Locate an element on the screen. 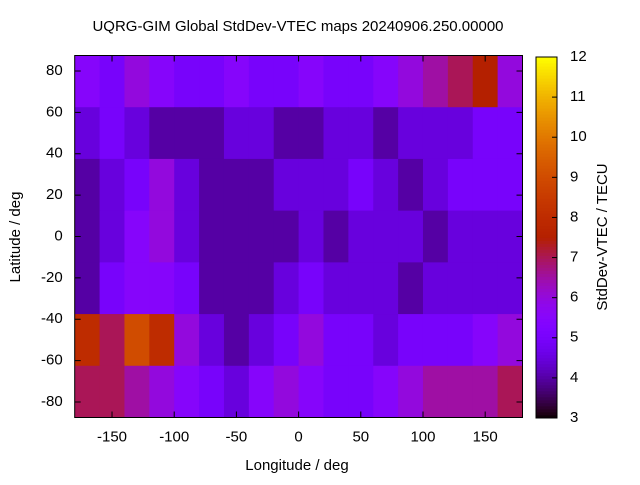 This screenshot has height=485, width=640. y-tick-label: 80 is located at coordinates (54, 70).